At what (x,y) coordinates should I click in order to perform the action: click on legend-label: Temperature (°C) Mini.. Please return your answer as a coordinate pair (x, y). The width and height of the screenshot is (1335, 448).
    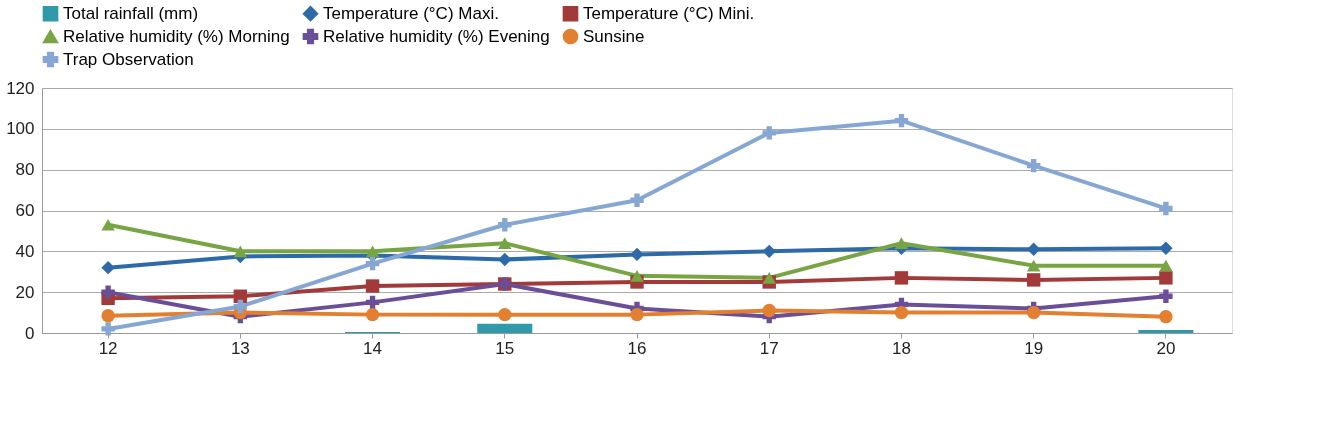
    Looking at the image, I should click on (669, 13).